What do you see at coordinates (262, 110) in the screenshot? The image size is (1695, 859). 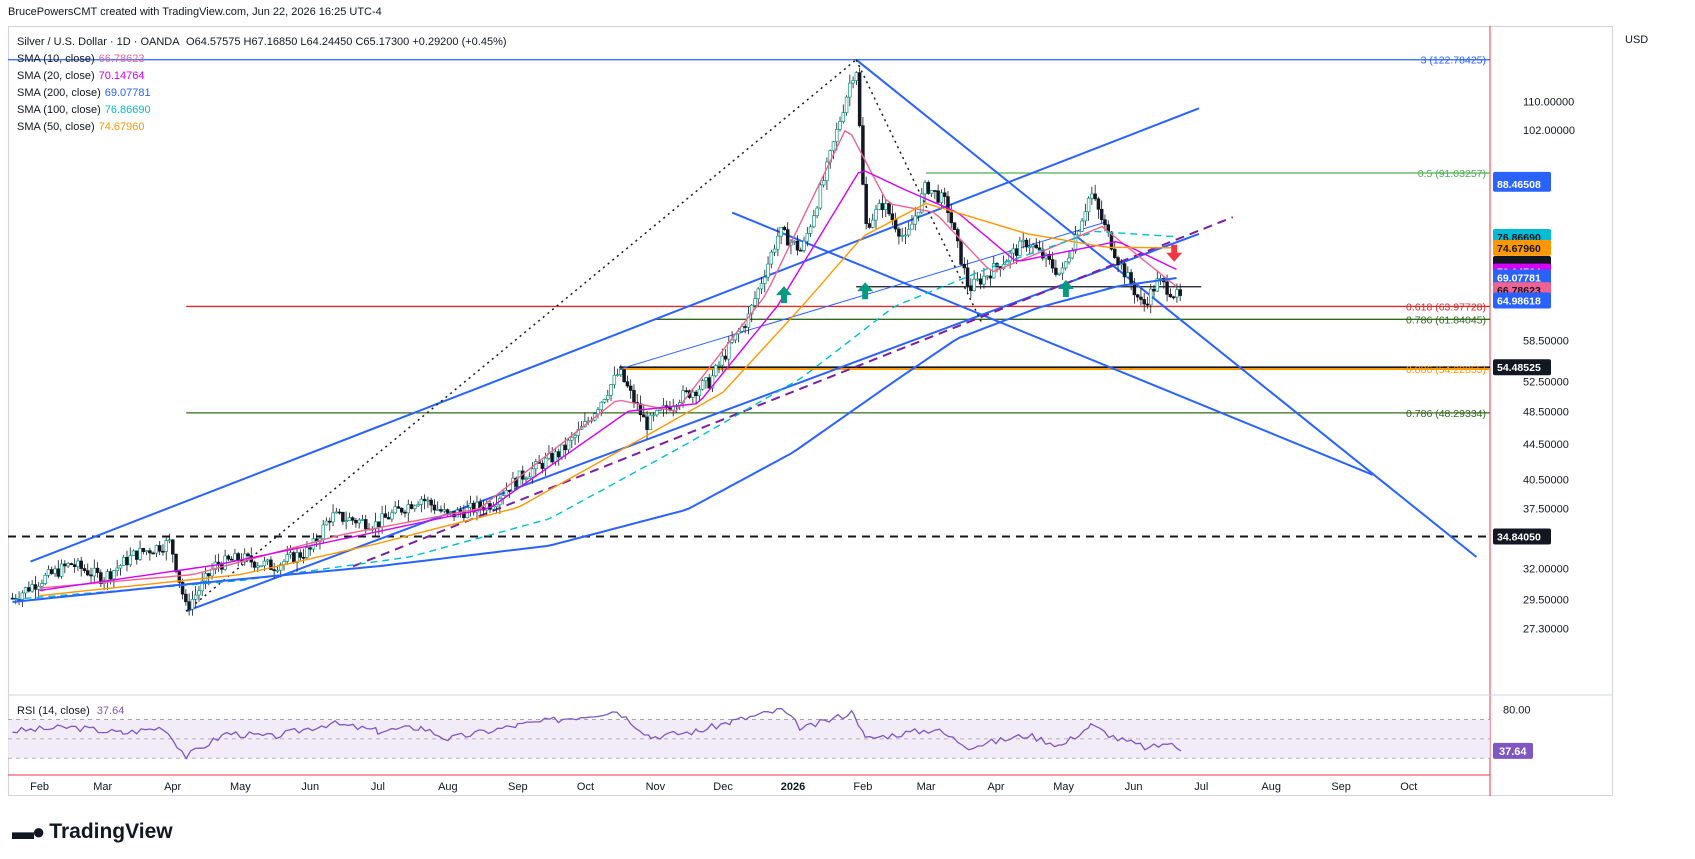 I see `indicator-legend-row: SMA (100, close) 76.86690` at bounding box center [262, 110].